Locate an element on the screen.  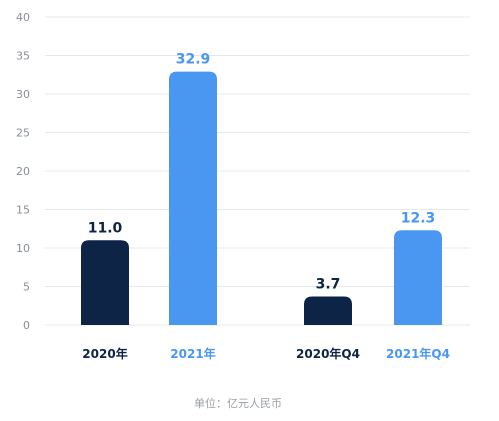
category-label: 2020年 is located at coordinates (104, 353).